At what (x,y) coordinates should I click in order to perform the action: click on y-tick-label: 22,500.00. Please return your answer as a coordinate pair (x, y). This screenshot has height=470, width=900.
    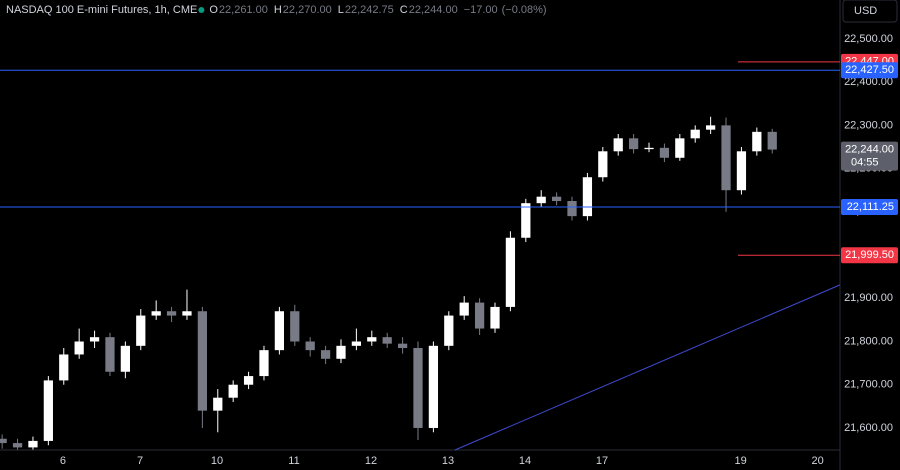
    Looking at the image, I should click on (868, 39).